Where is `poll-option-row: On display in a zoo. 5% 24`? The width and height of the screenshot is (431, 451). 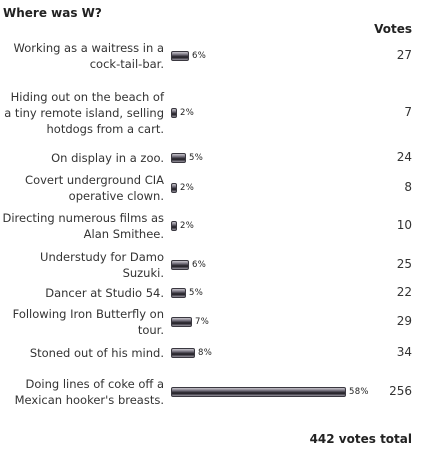
poll-option-row: On display in a zoo. 5% 24 is located at coordinates (215, 158).